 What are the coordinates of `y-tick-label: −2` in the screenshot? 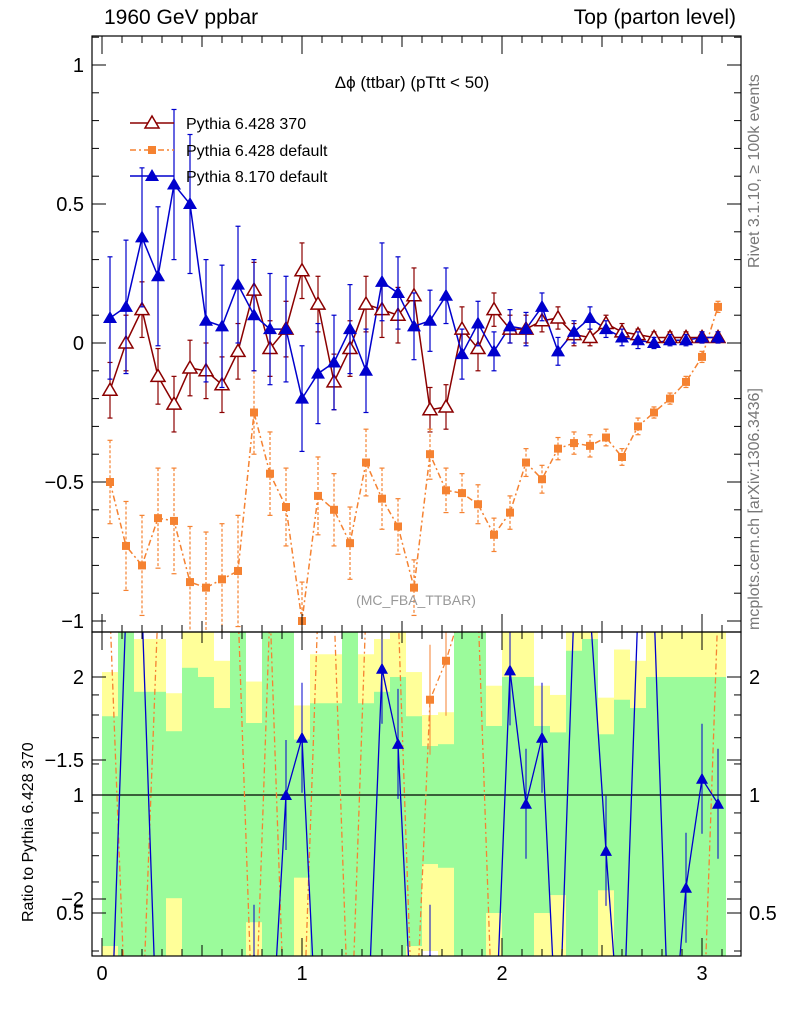 It's located at (72, 900).